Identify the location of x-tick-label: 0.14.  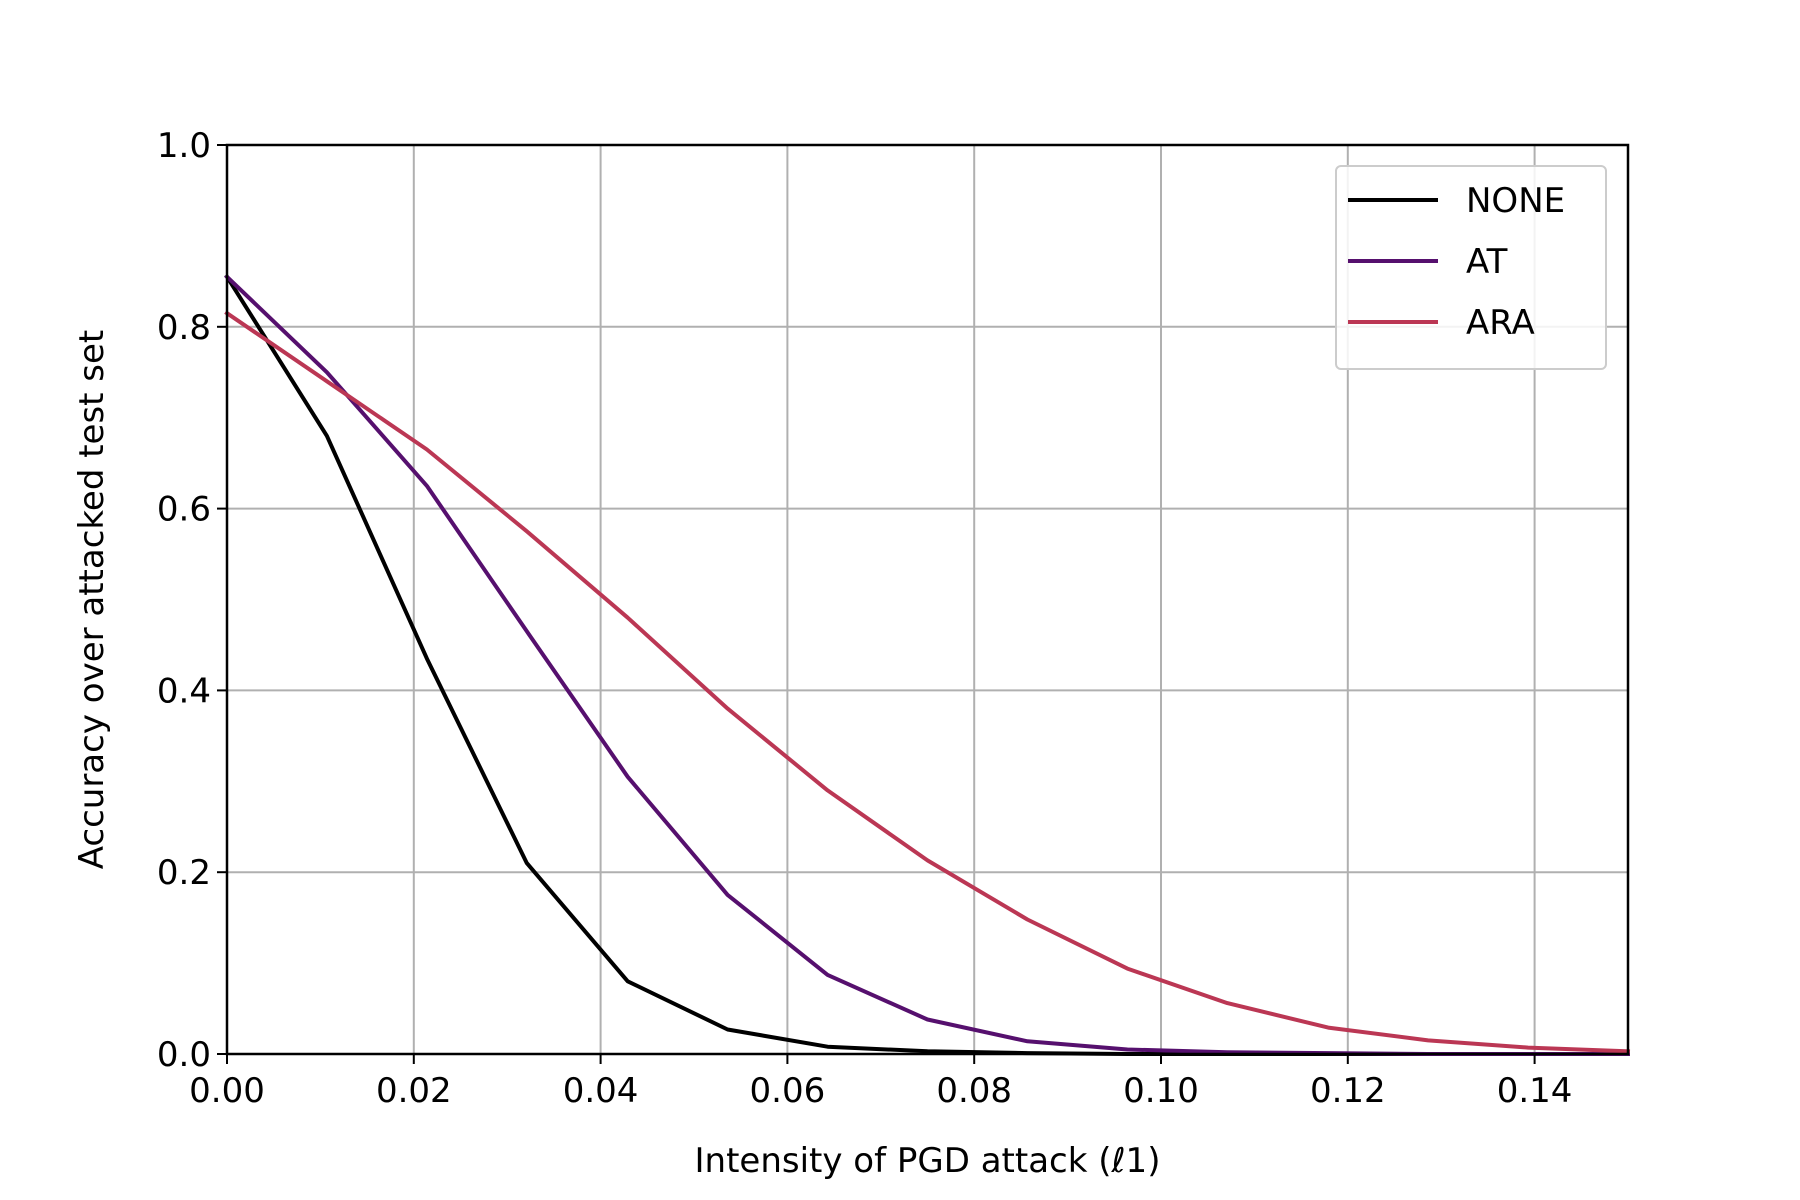
(1535, 1091).